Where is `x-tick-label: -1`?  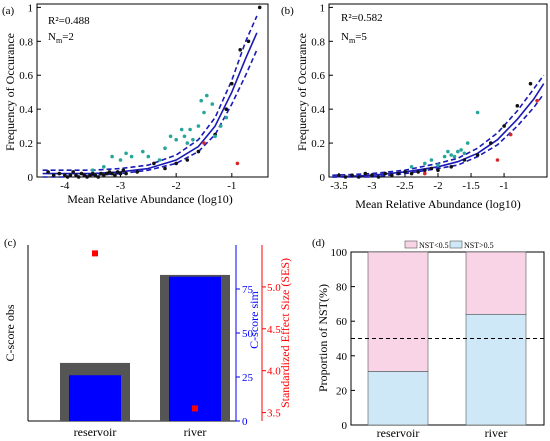
x-tick-label: -1 is located at coordinates (503, 186).